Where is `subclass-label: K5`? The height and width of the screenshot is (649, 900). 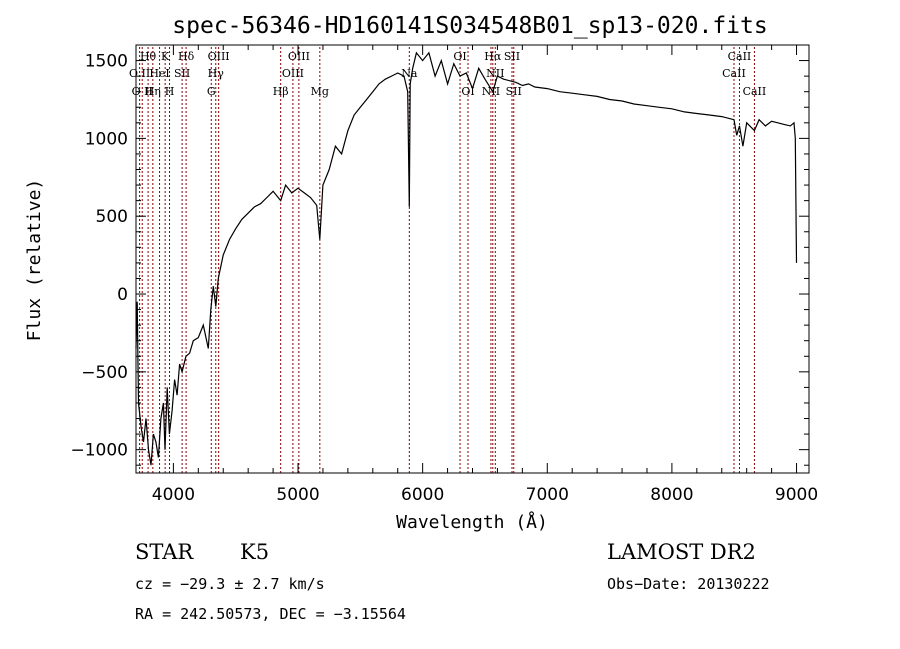
subclass-label: K5 is located at coordinates (254, 552).